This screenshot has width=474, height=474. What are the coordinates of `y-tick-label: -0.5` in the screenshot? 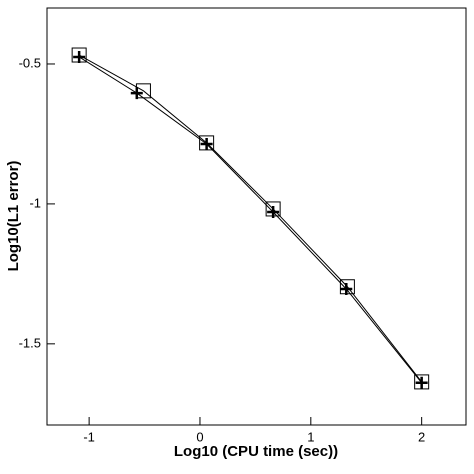 It's located at (30, 62).